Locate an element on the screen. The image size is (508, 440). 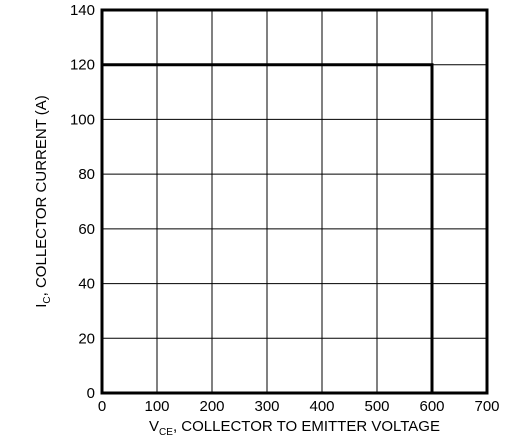
x-axis-title-suffix: , COLLECTOR TO EMITTER VOLTAGE is located at coordinates (306, 426).